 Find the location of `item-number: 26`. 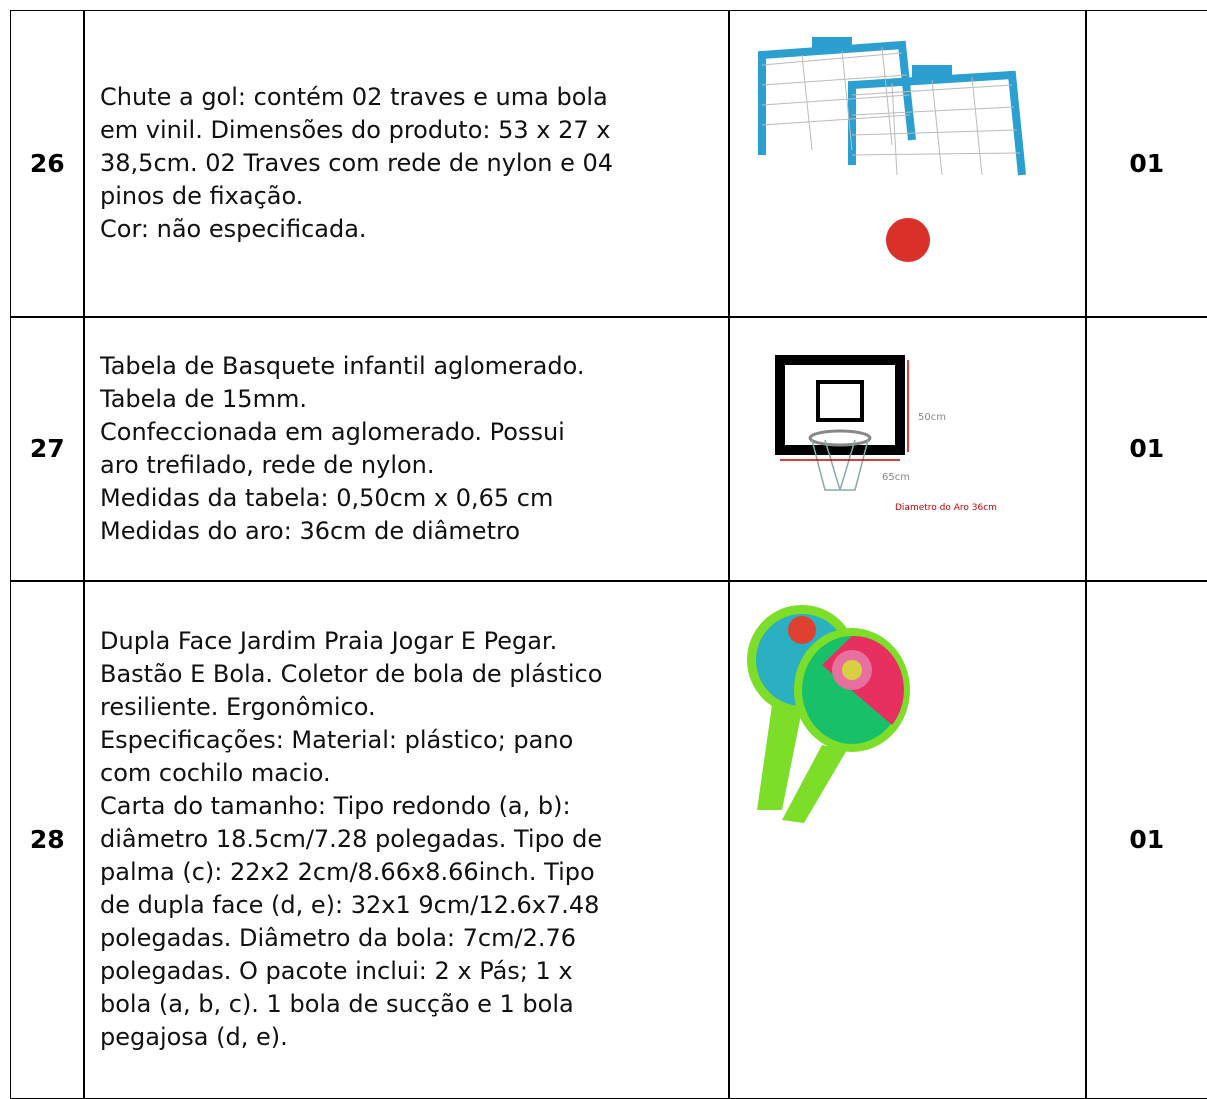

item-number: 26 is located at coordinates (47, 164).